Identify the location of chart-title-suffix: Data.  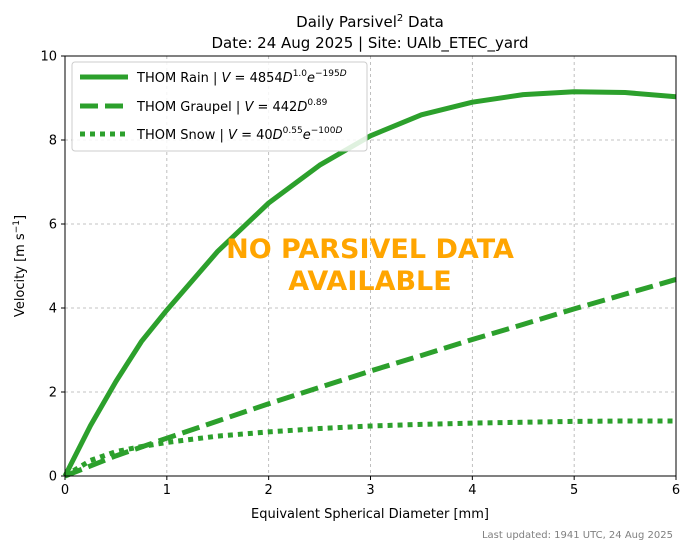
(423, 22).